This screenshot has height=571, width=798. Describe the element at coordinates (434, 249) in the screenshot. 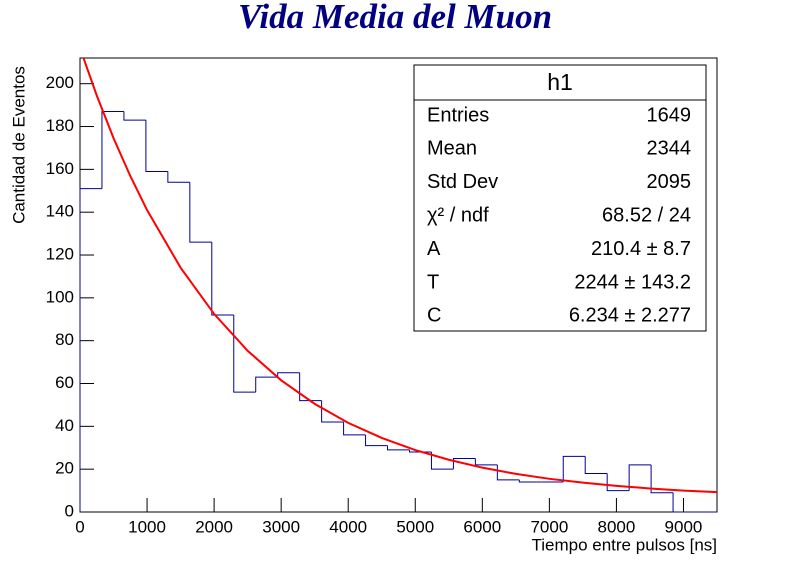

I see `stats-label: A` at that location.